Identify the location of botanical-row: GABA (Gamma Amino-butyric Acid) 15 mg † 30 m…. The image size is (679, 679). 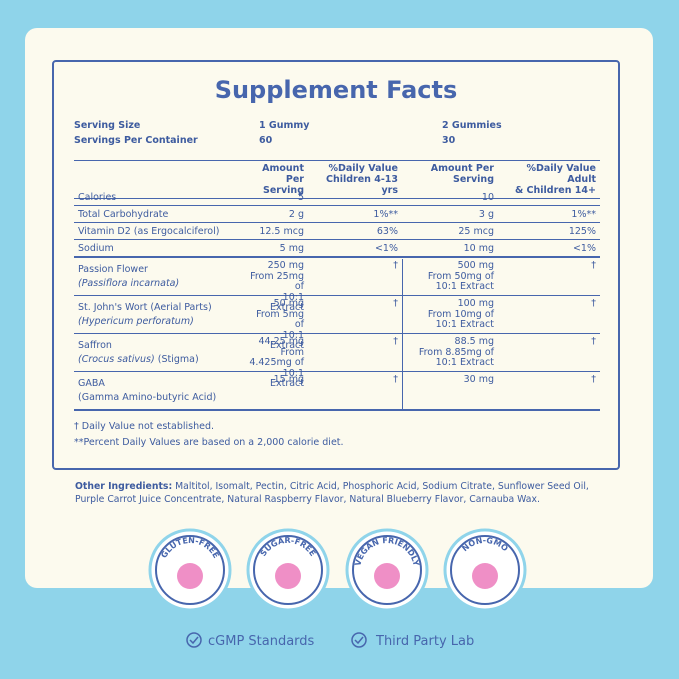
(337, 392).